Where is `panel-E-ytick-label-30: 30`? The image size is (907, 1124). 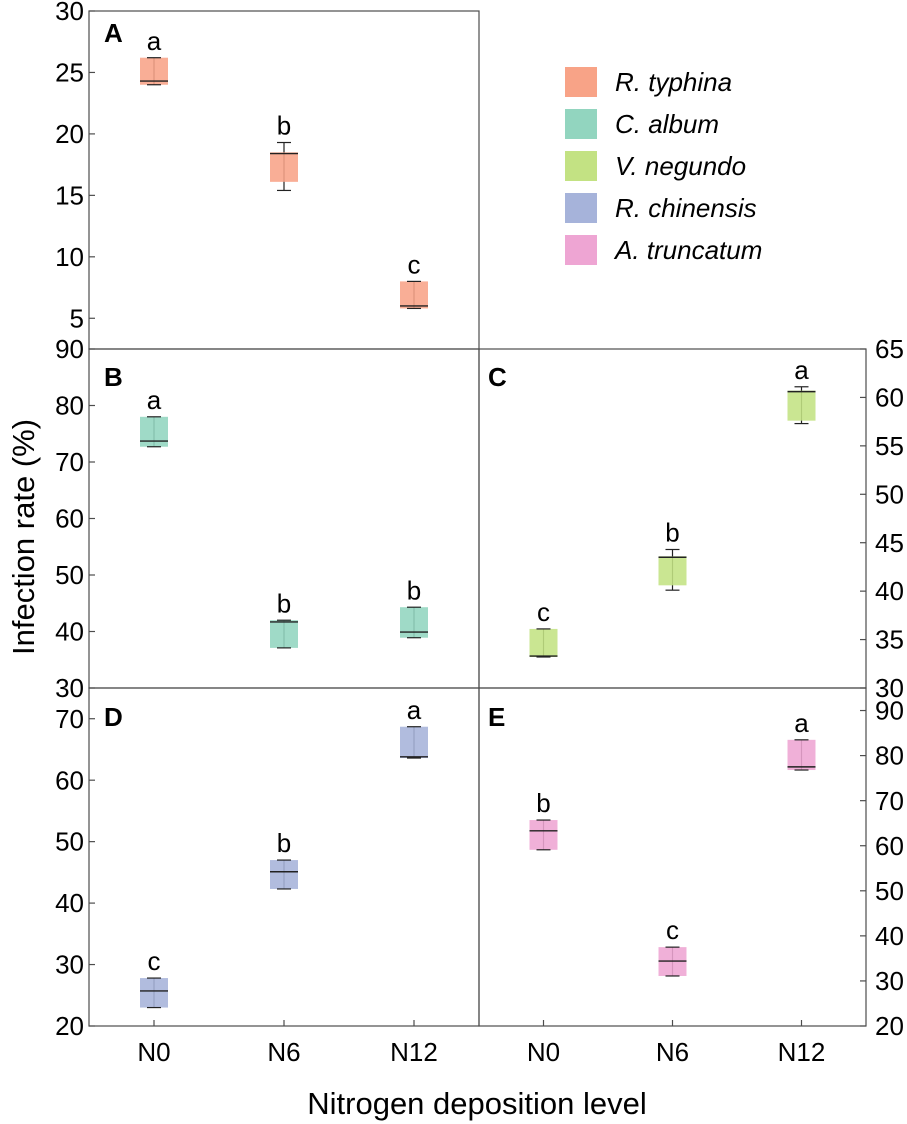 panel-E-ytick-label-30: 30 is located at coordinates (889, 981).